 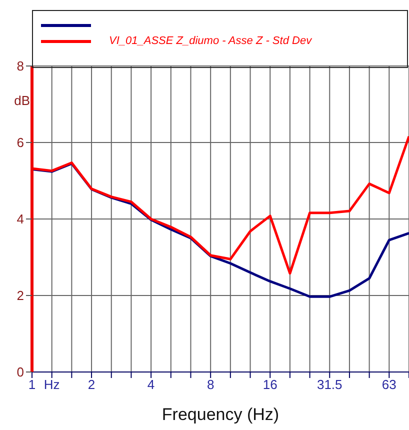 I want to click on x-tick-label: 63, so click(x=389, y=384).